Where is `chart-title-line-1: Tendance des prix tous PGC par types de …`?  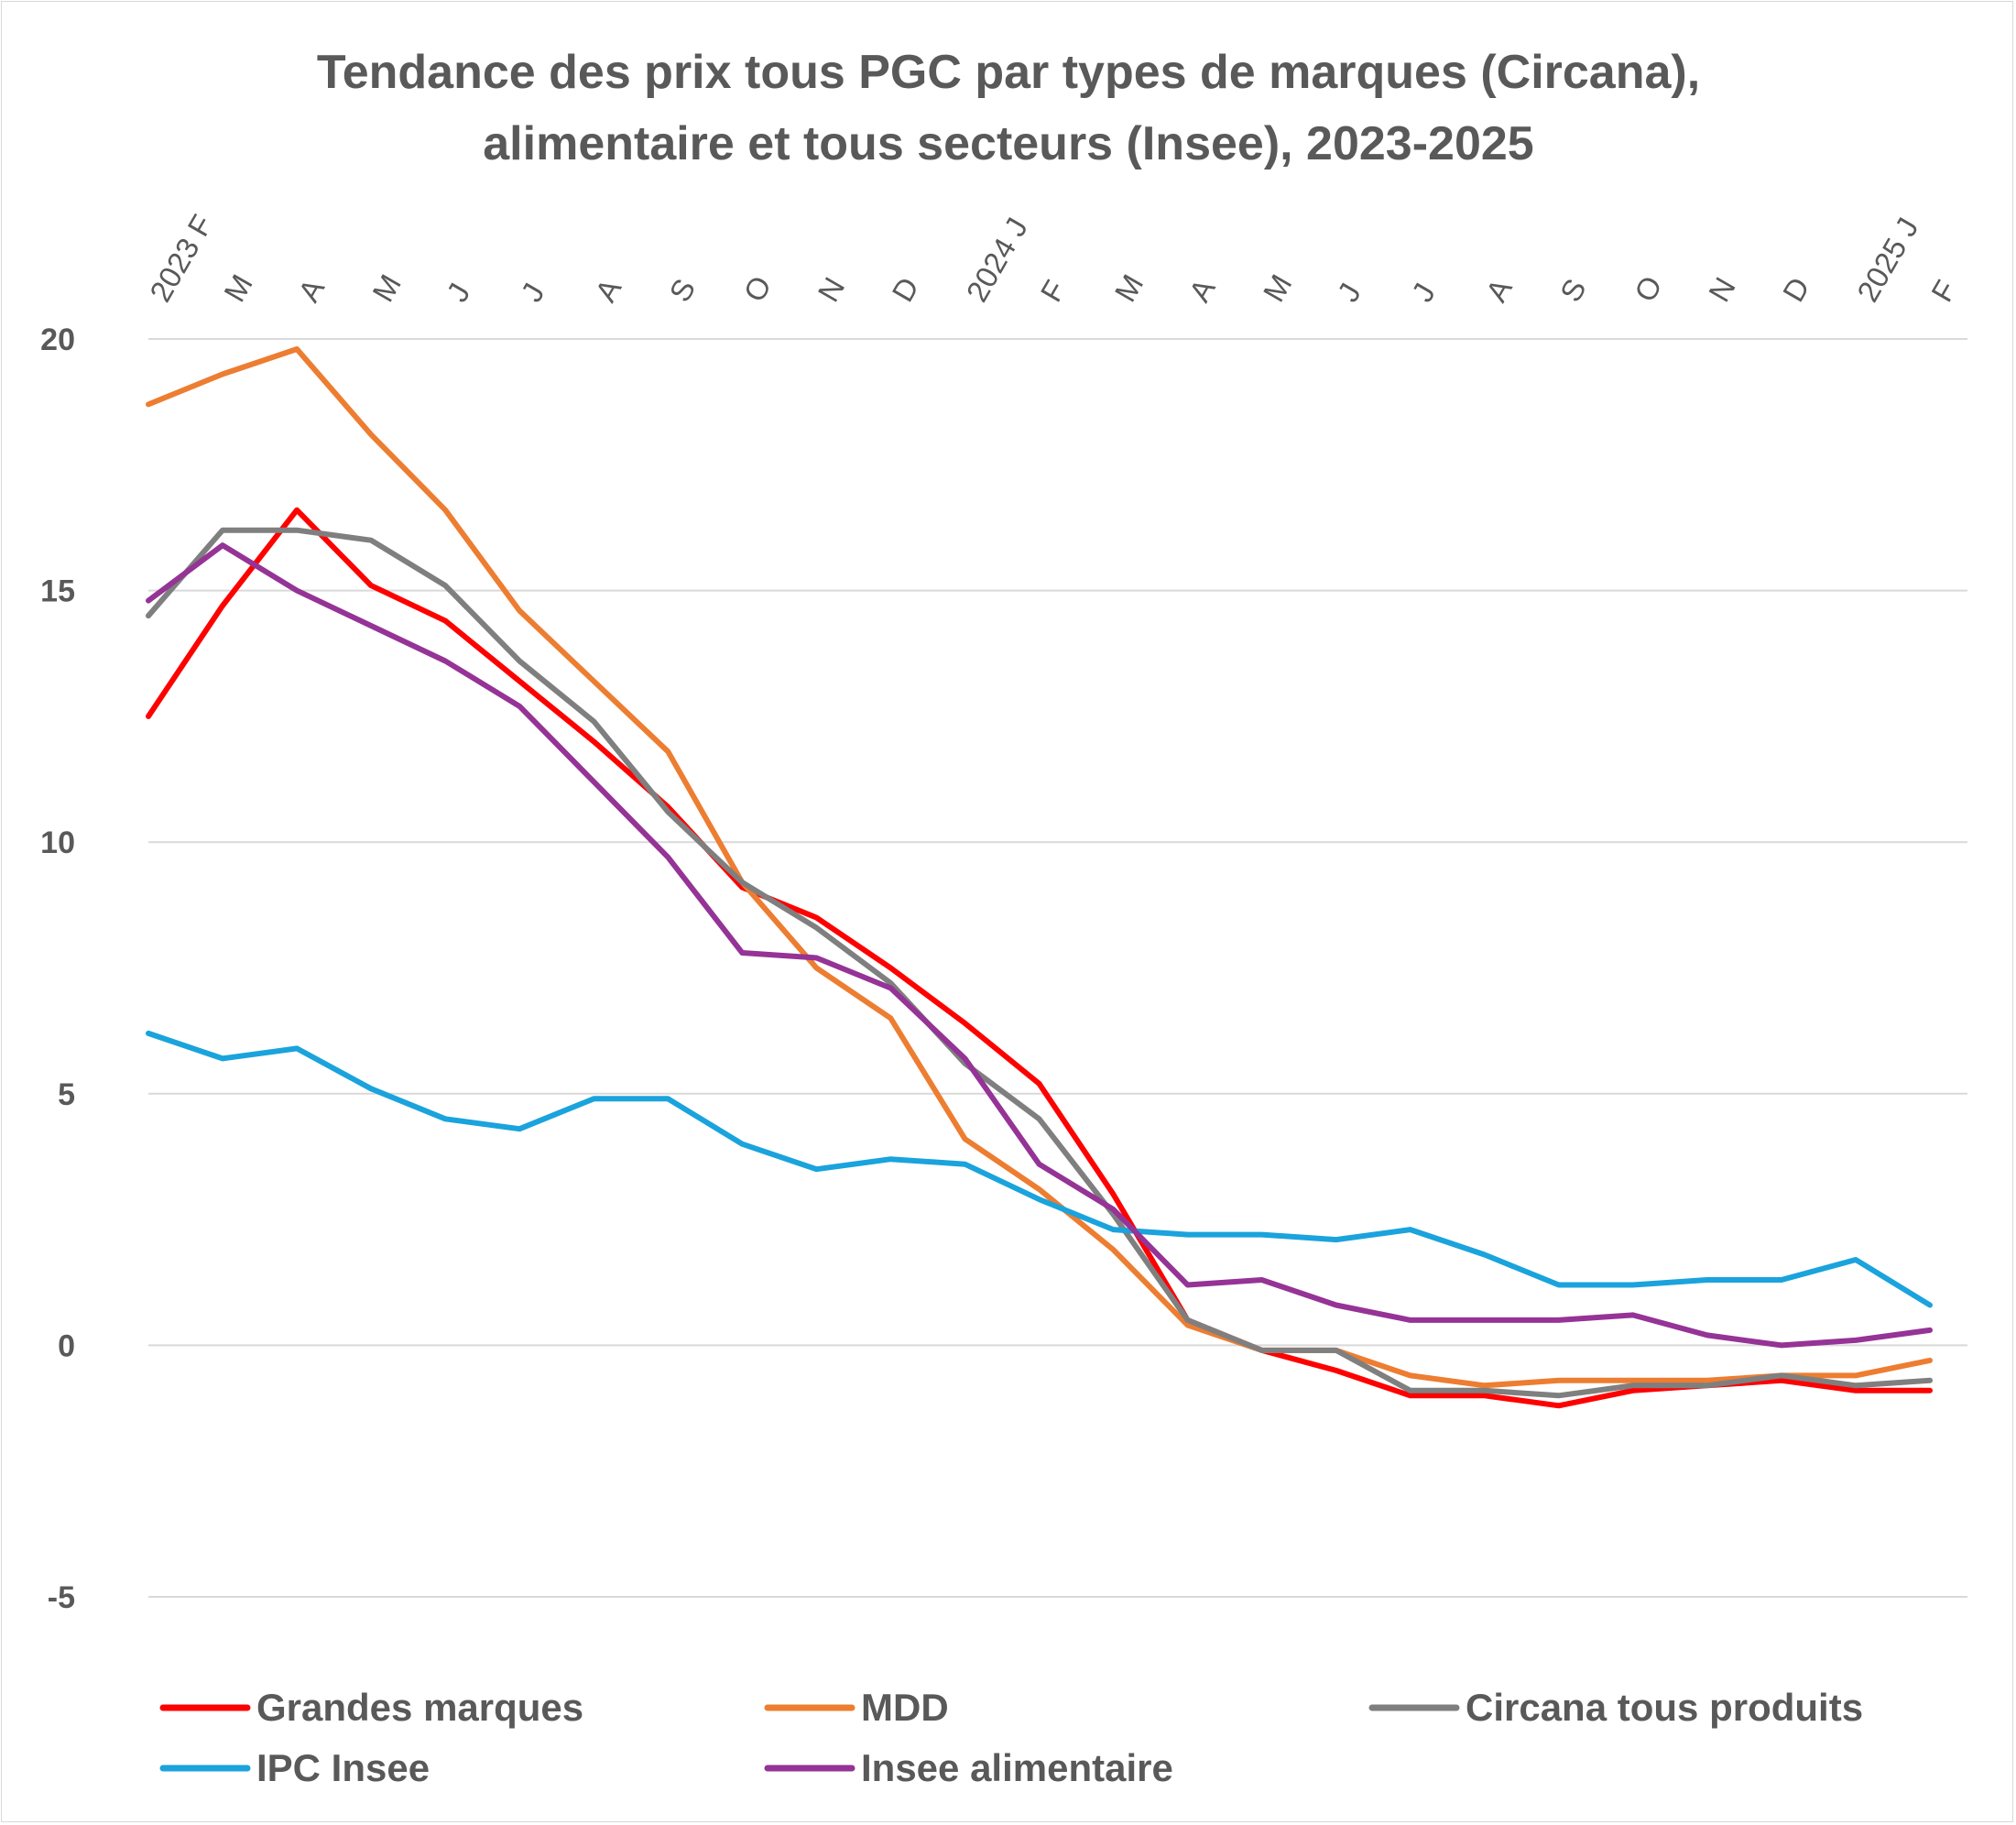 chart-title-line-1: Tendance des prix tous PGC par types de … is located at coordinates (1008, 72).